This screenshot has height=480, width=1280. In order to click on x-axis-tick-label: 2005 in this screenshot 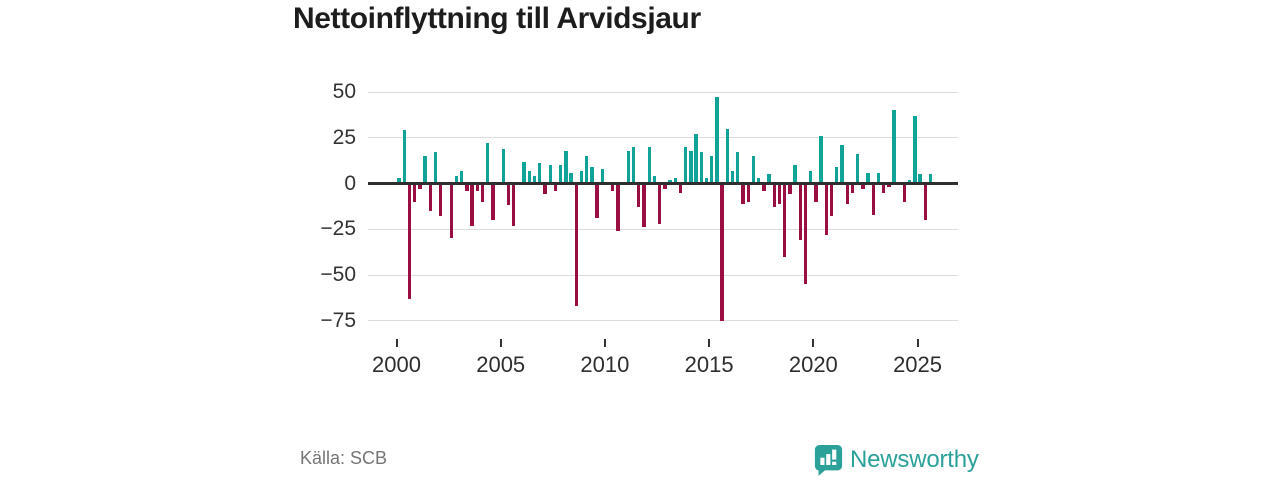, I will do `click(501, 364)`.